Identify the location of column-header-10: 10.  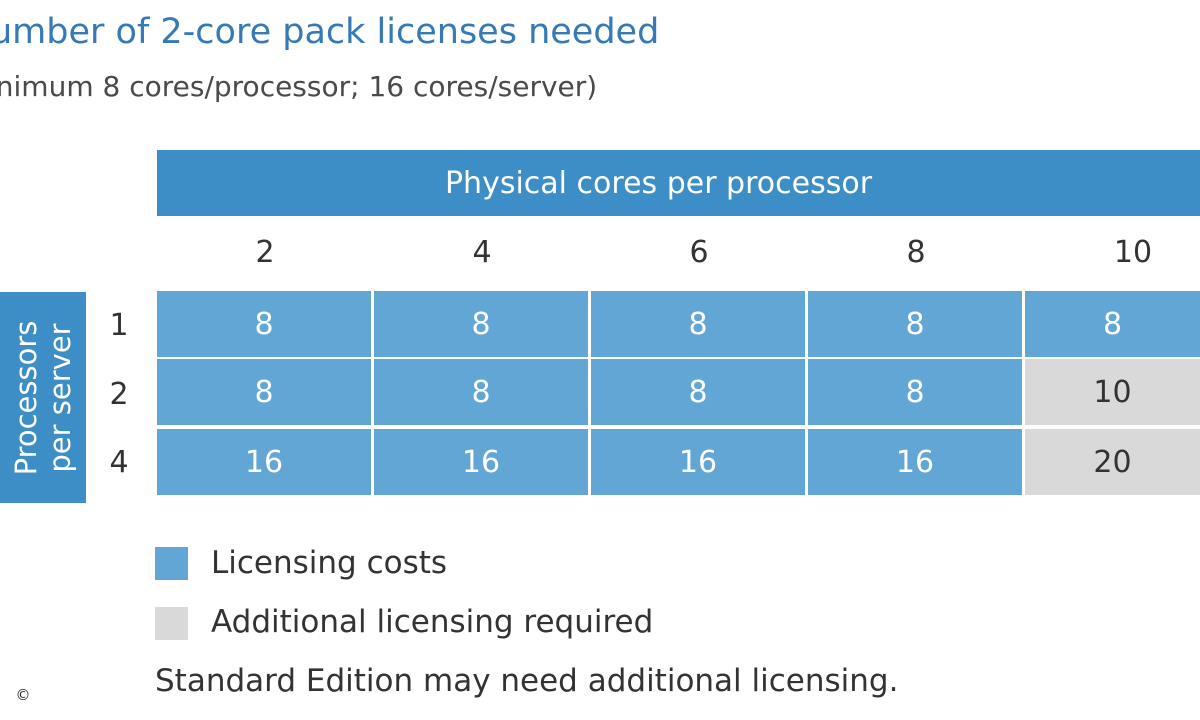
(1133, 252).